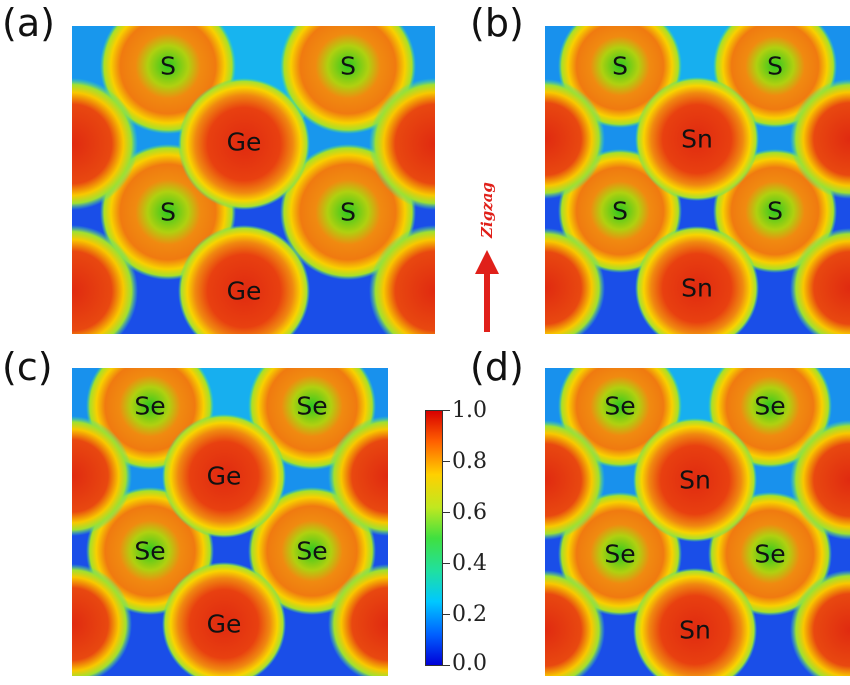 This screenshot has width=850, height=685. What do you see at coordinates (469, 410) in the screenshot?
I see `colorbar-tick-label: 1.0` at bounding box center [469, 410].